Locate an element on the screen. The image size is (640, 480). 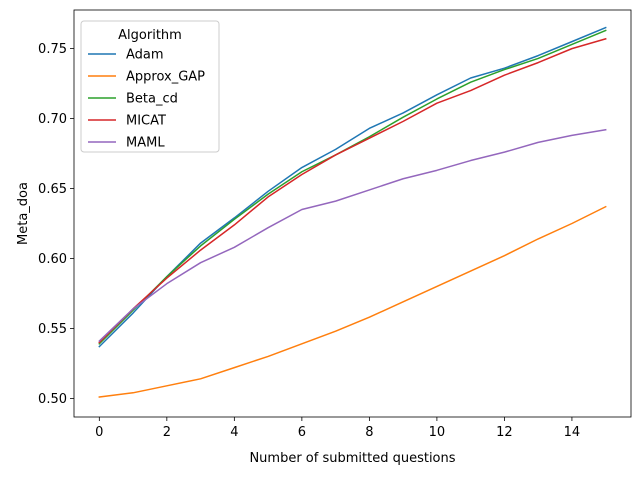
x-tick-label: 10 is located at coordinates (437, 432).